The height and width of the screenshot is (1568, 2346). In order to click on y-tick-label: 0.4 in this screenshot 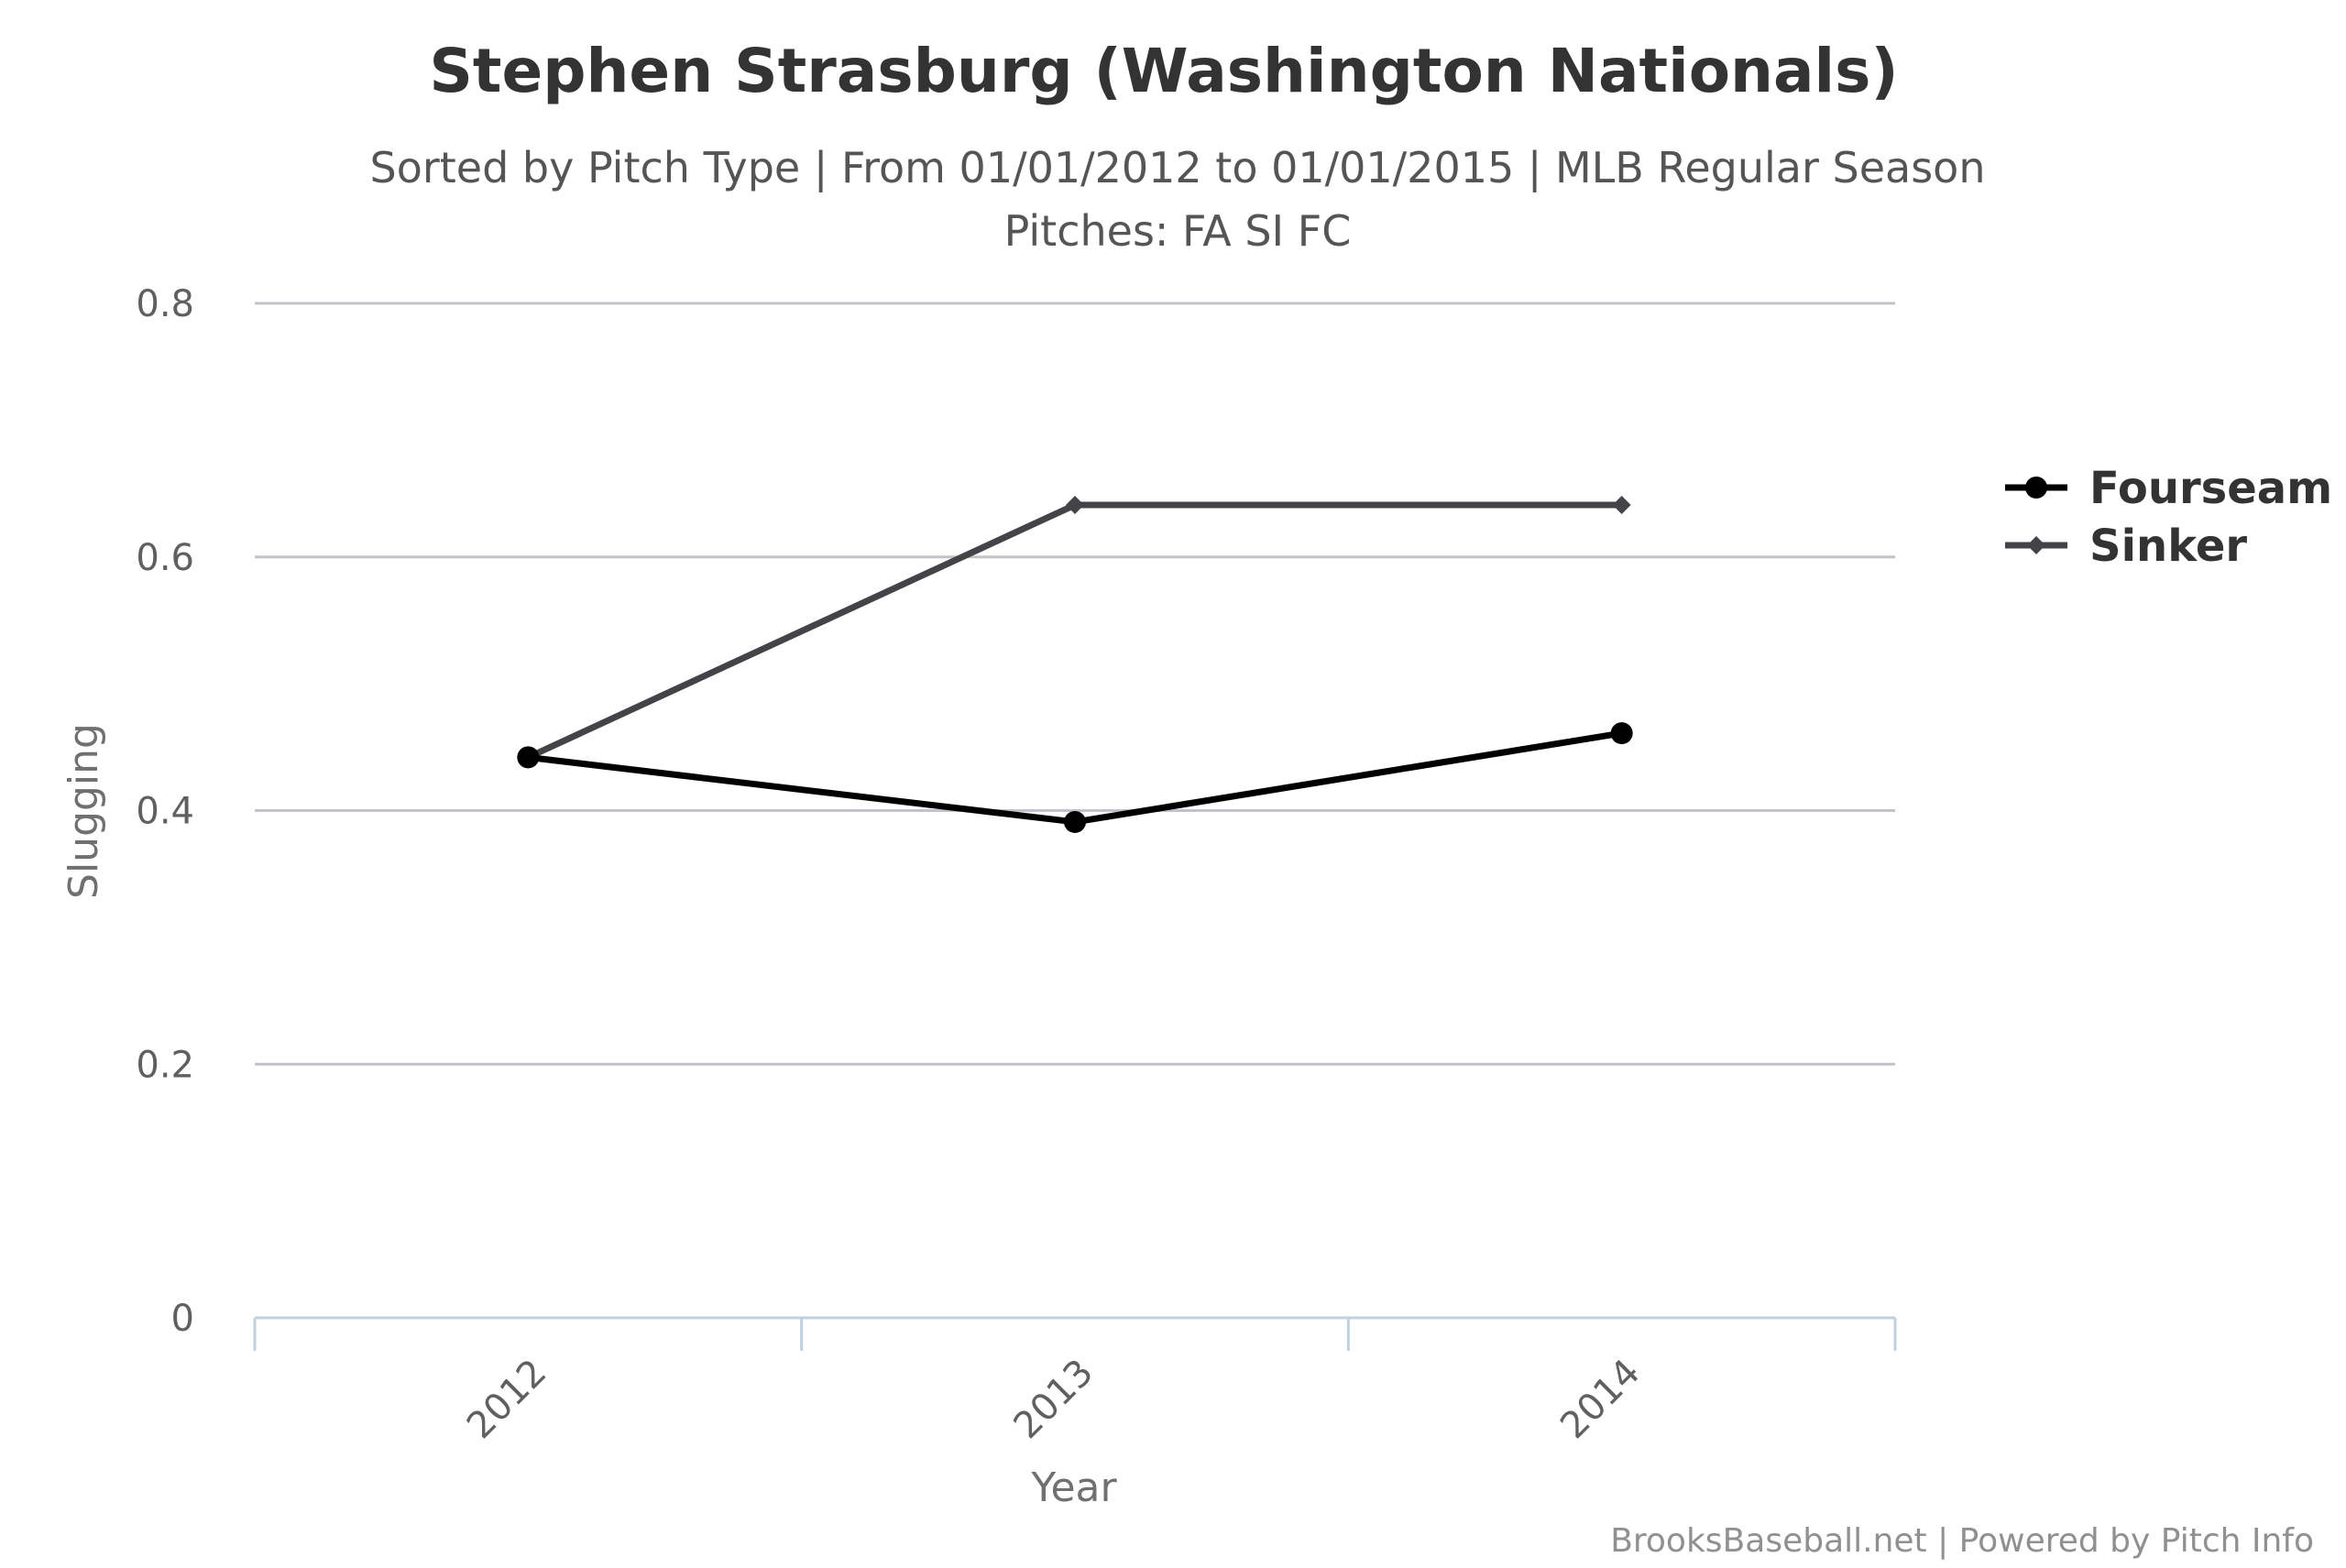, I will do `click(165, 812)`.